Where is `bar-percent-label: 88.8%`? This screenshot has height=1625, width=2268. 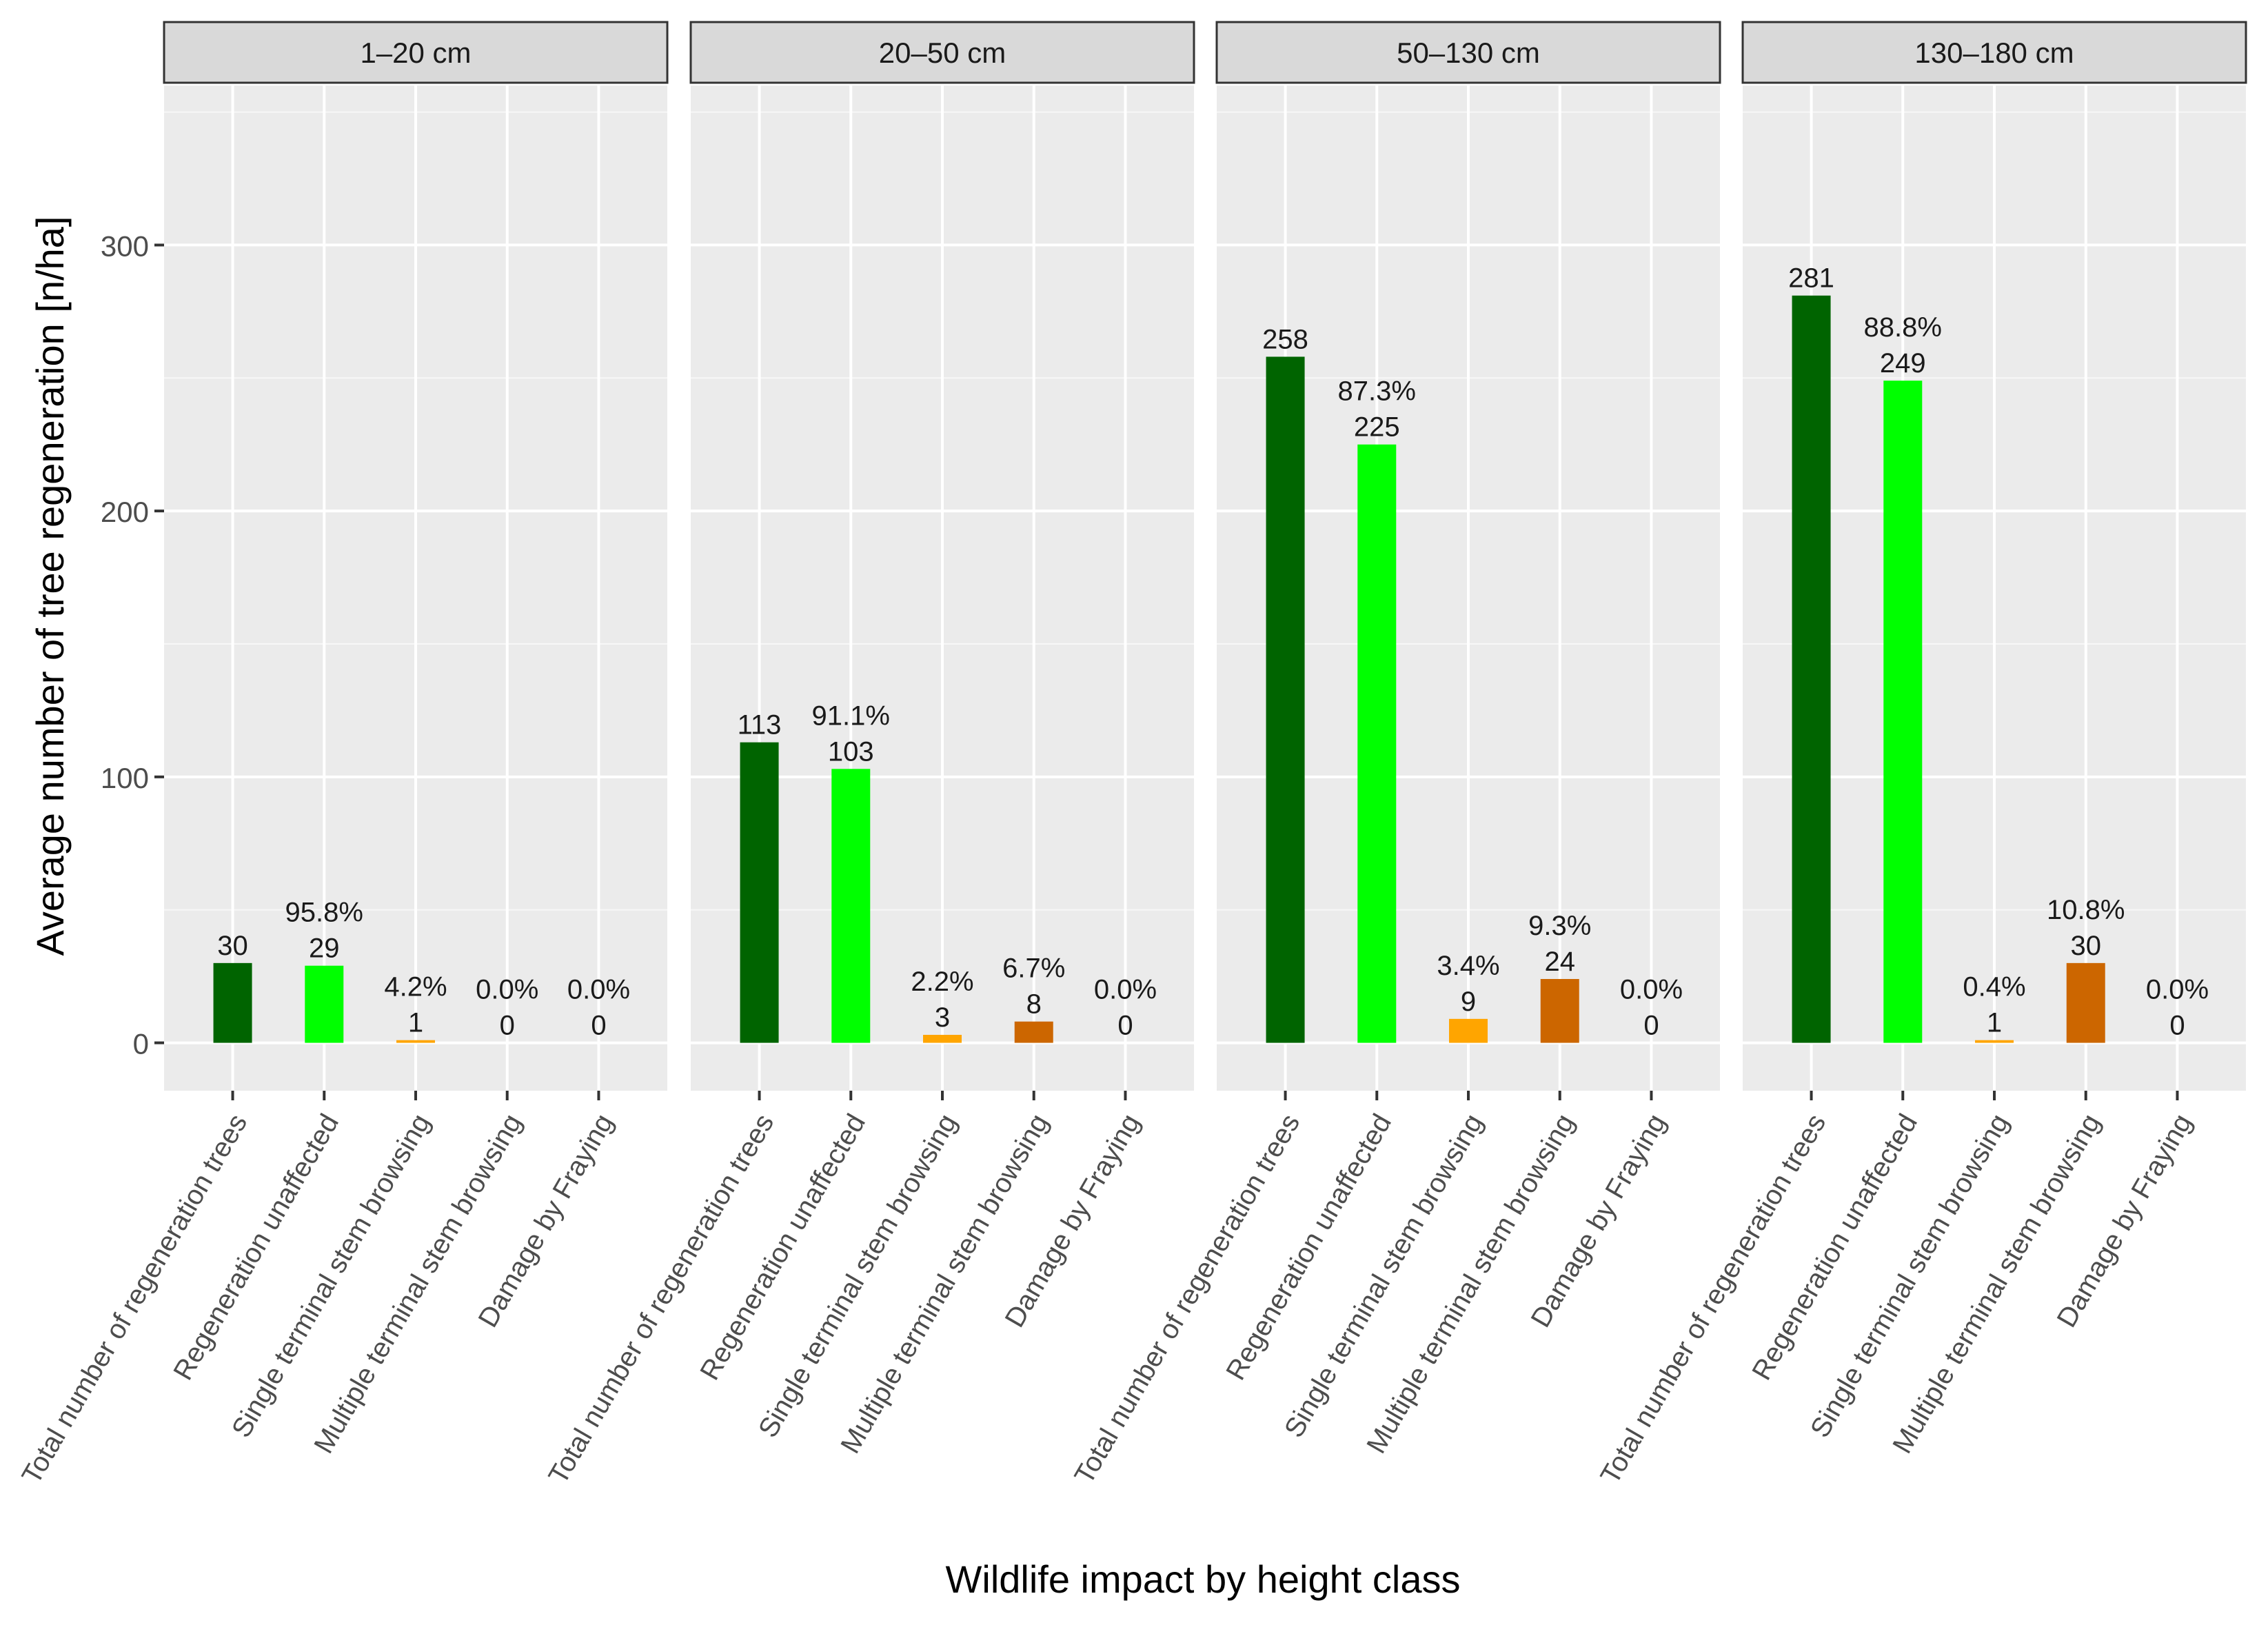 bar-percent-label: 88.8% is located at coordinates (1903, 328).